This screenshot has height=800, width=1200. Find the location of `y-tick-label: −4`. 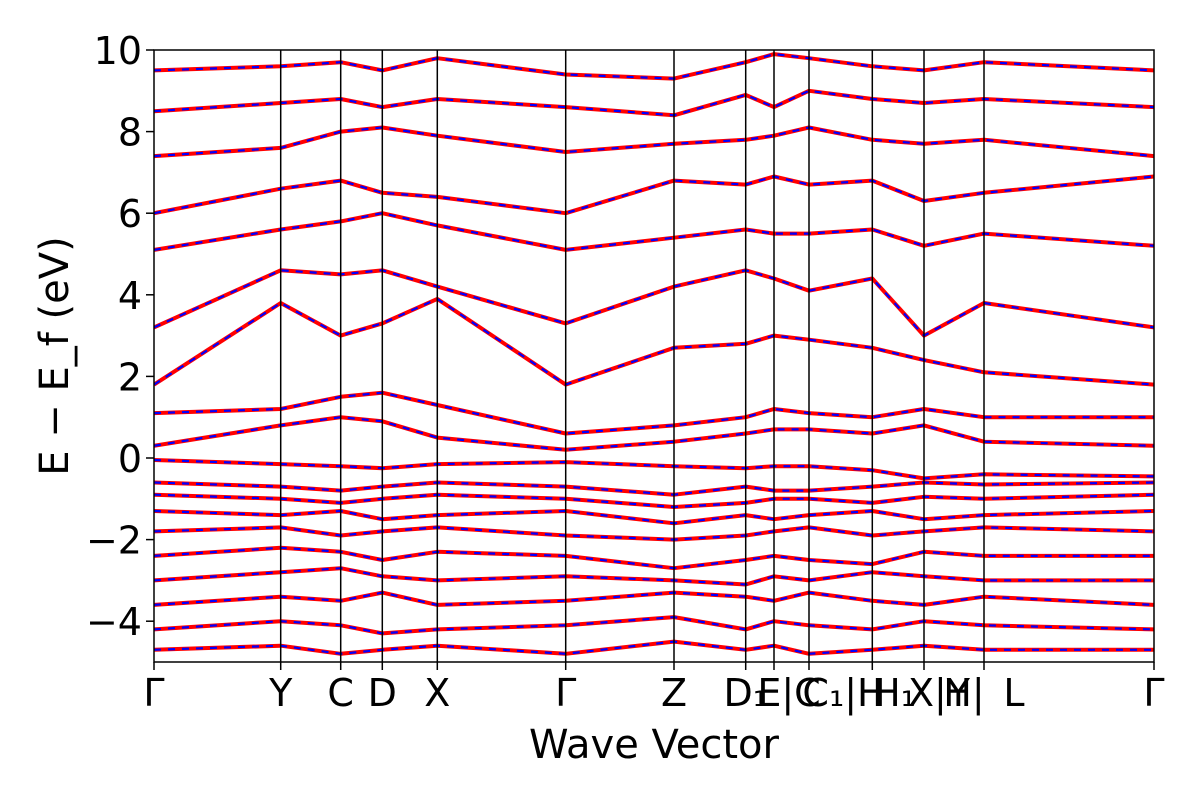

y-tick-label: −4 is located at coordinates (114, 622).